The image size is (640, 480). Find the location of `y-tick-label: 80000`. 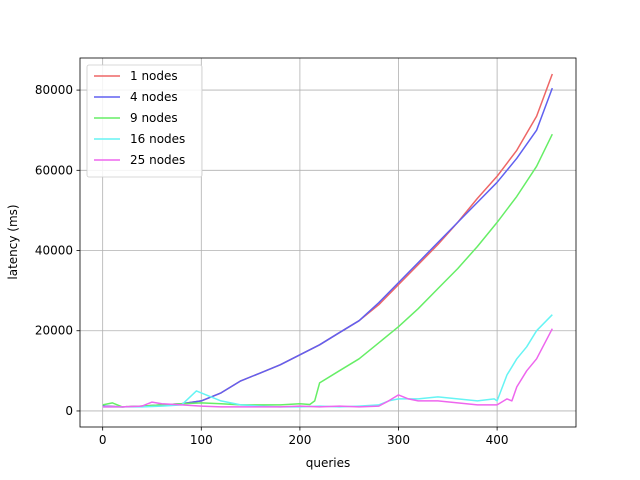

y-tick-label: 80000 is located at coordinates (54, 90).